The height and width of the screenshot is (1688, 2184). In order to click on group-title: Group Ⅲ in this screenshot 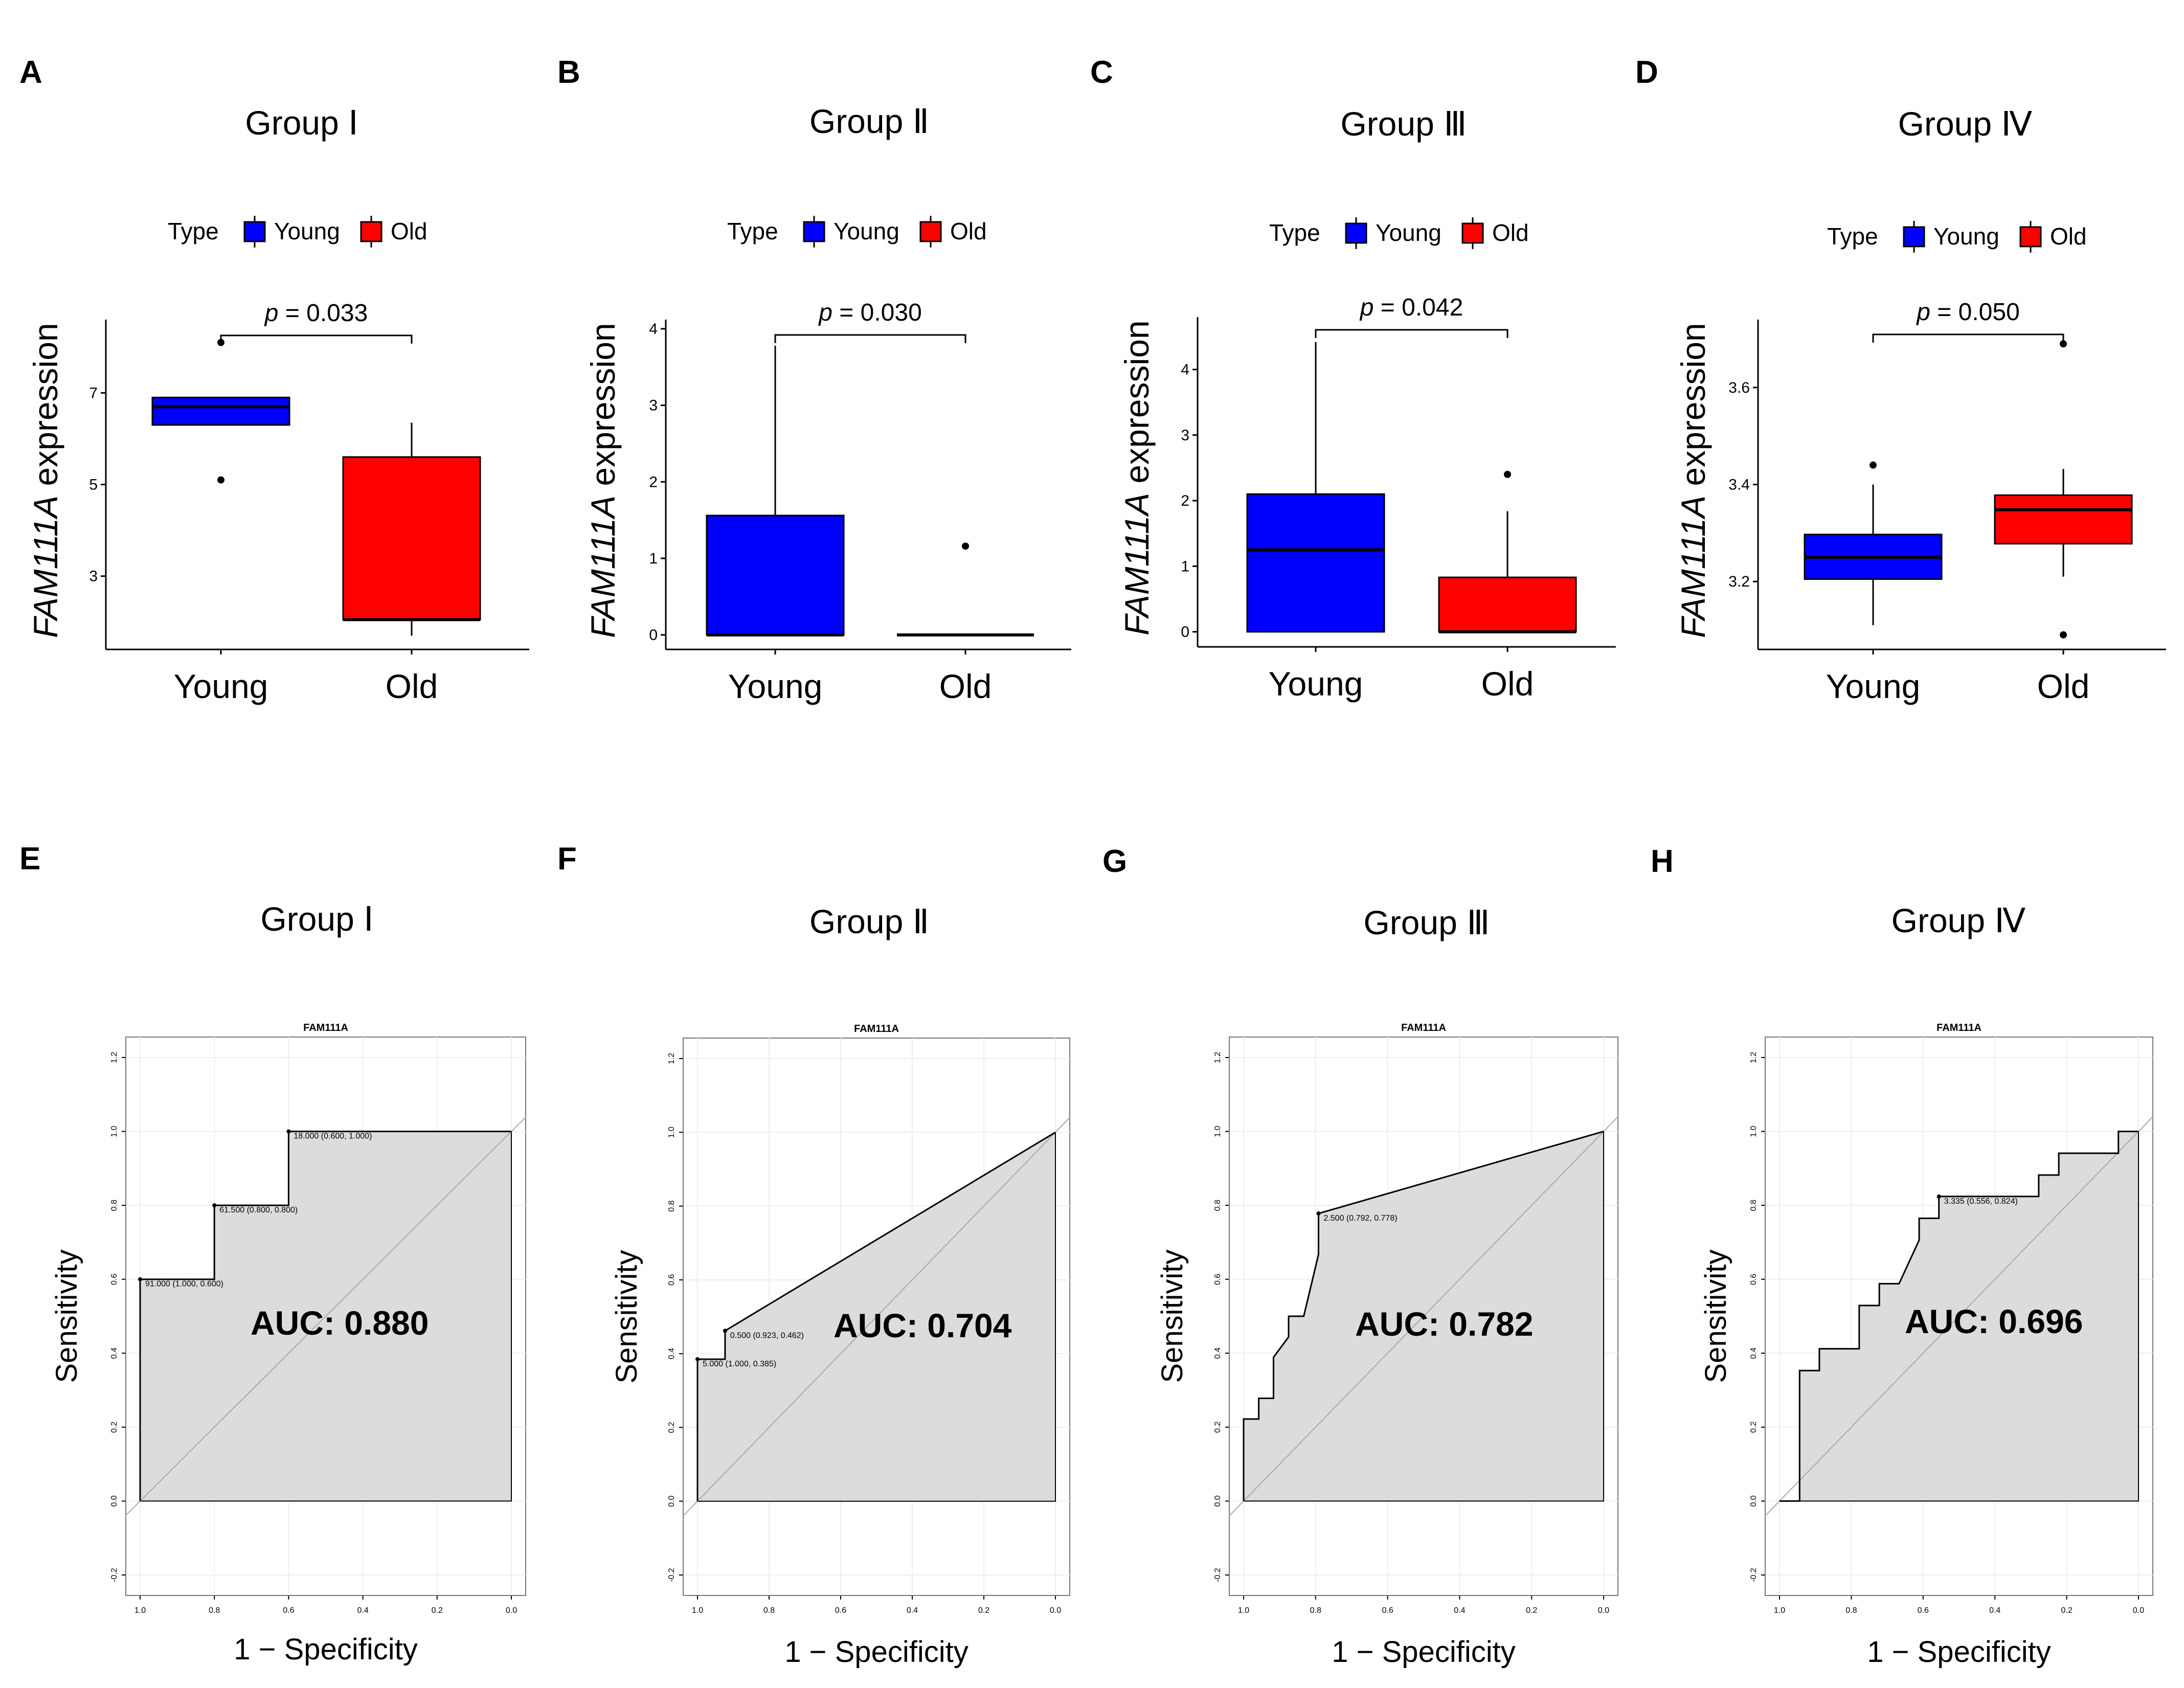, I will do `click(1403, 124)`.